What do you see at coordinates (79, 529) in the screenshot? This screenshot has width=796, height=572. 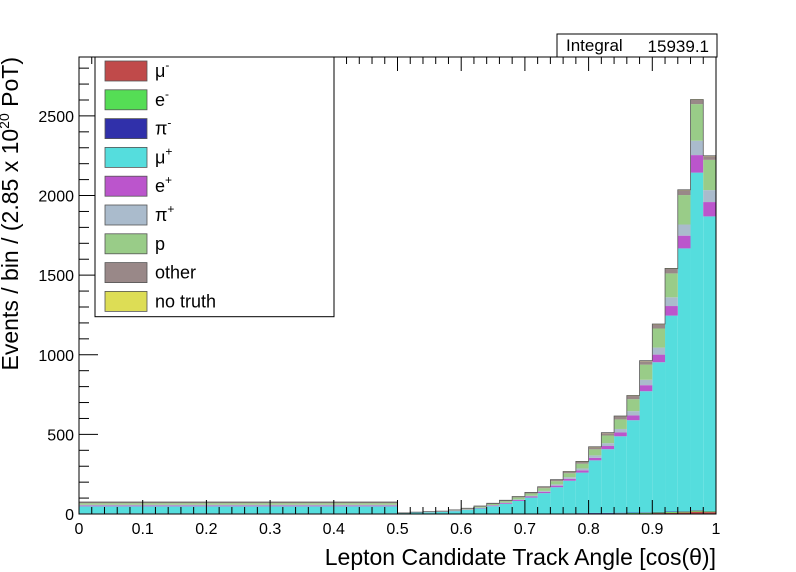 I see `x-tick-label: 0` at bounding box center [79, 529].